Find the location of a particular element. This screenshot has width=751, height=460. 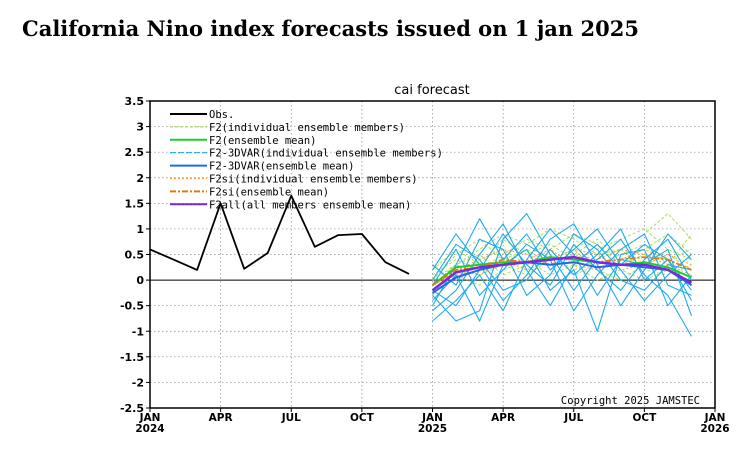

y-tick-label: -1 is located at coordinates (138, 331).